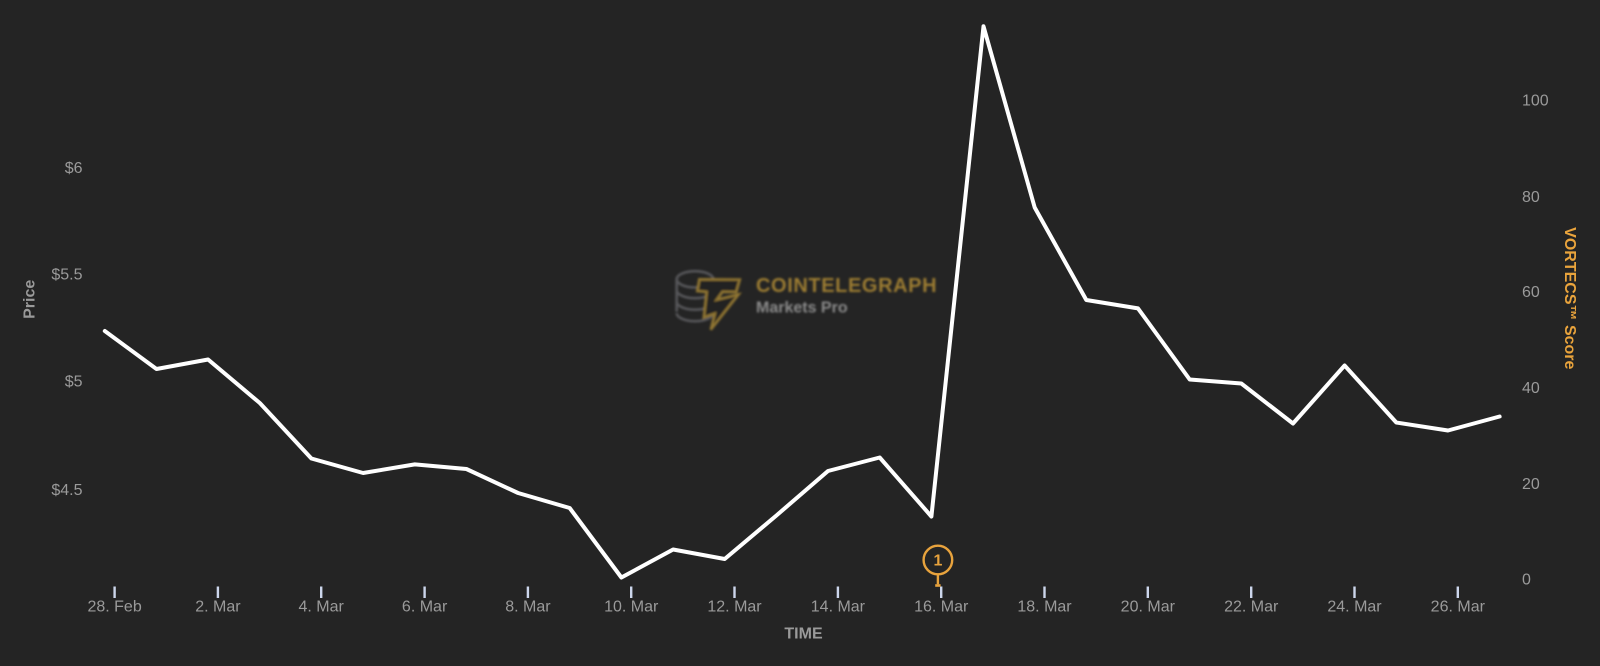  Describe the element at coordinates (1531, 292) in the screenshot. I see `svg-text: 60` at that location.